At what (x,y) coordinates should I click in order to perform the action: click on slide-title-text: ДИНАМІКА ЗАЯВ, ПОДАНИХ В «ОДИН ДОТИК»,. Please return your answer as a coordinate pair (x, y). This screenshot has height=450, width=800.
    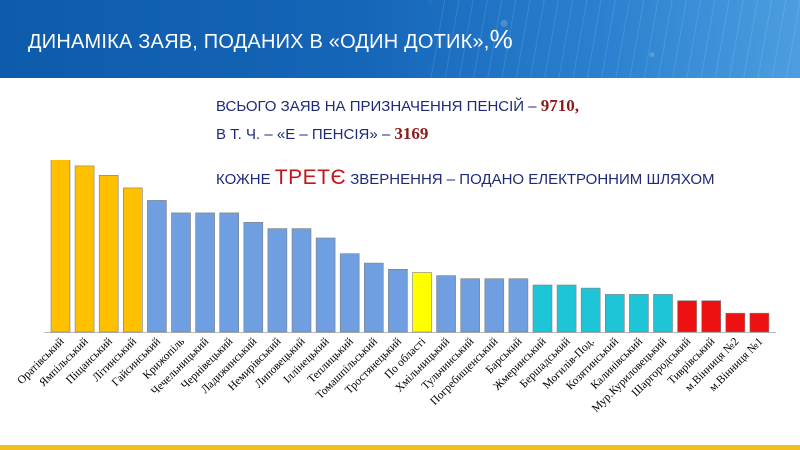
    Looking at the image, I should click on (259, 42).